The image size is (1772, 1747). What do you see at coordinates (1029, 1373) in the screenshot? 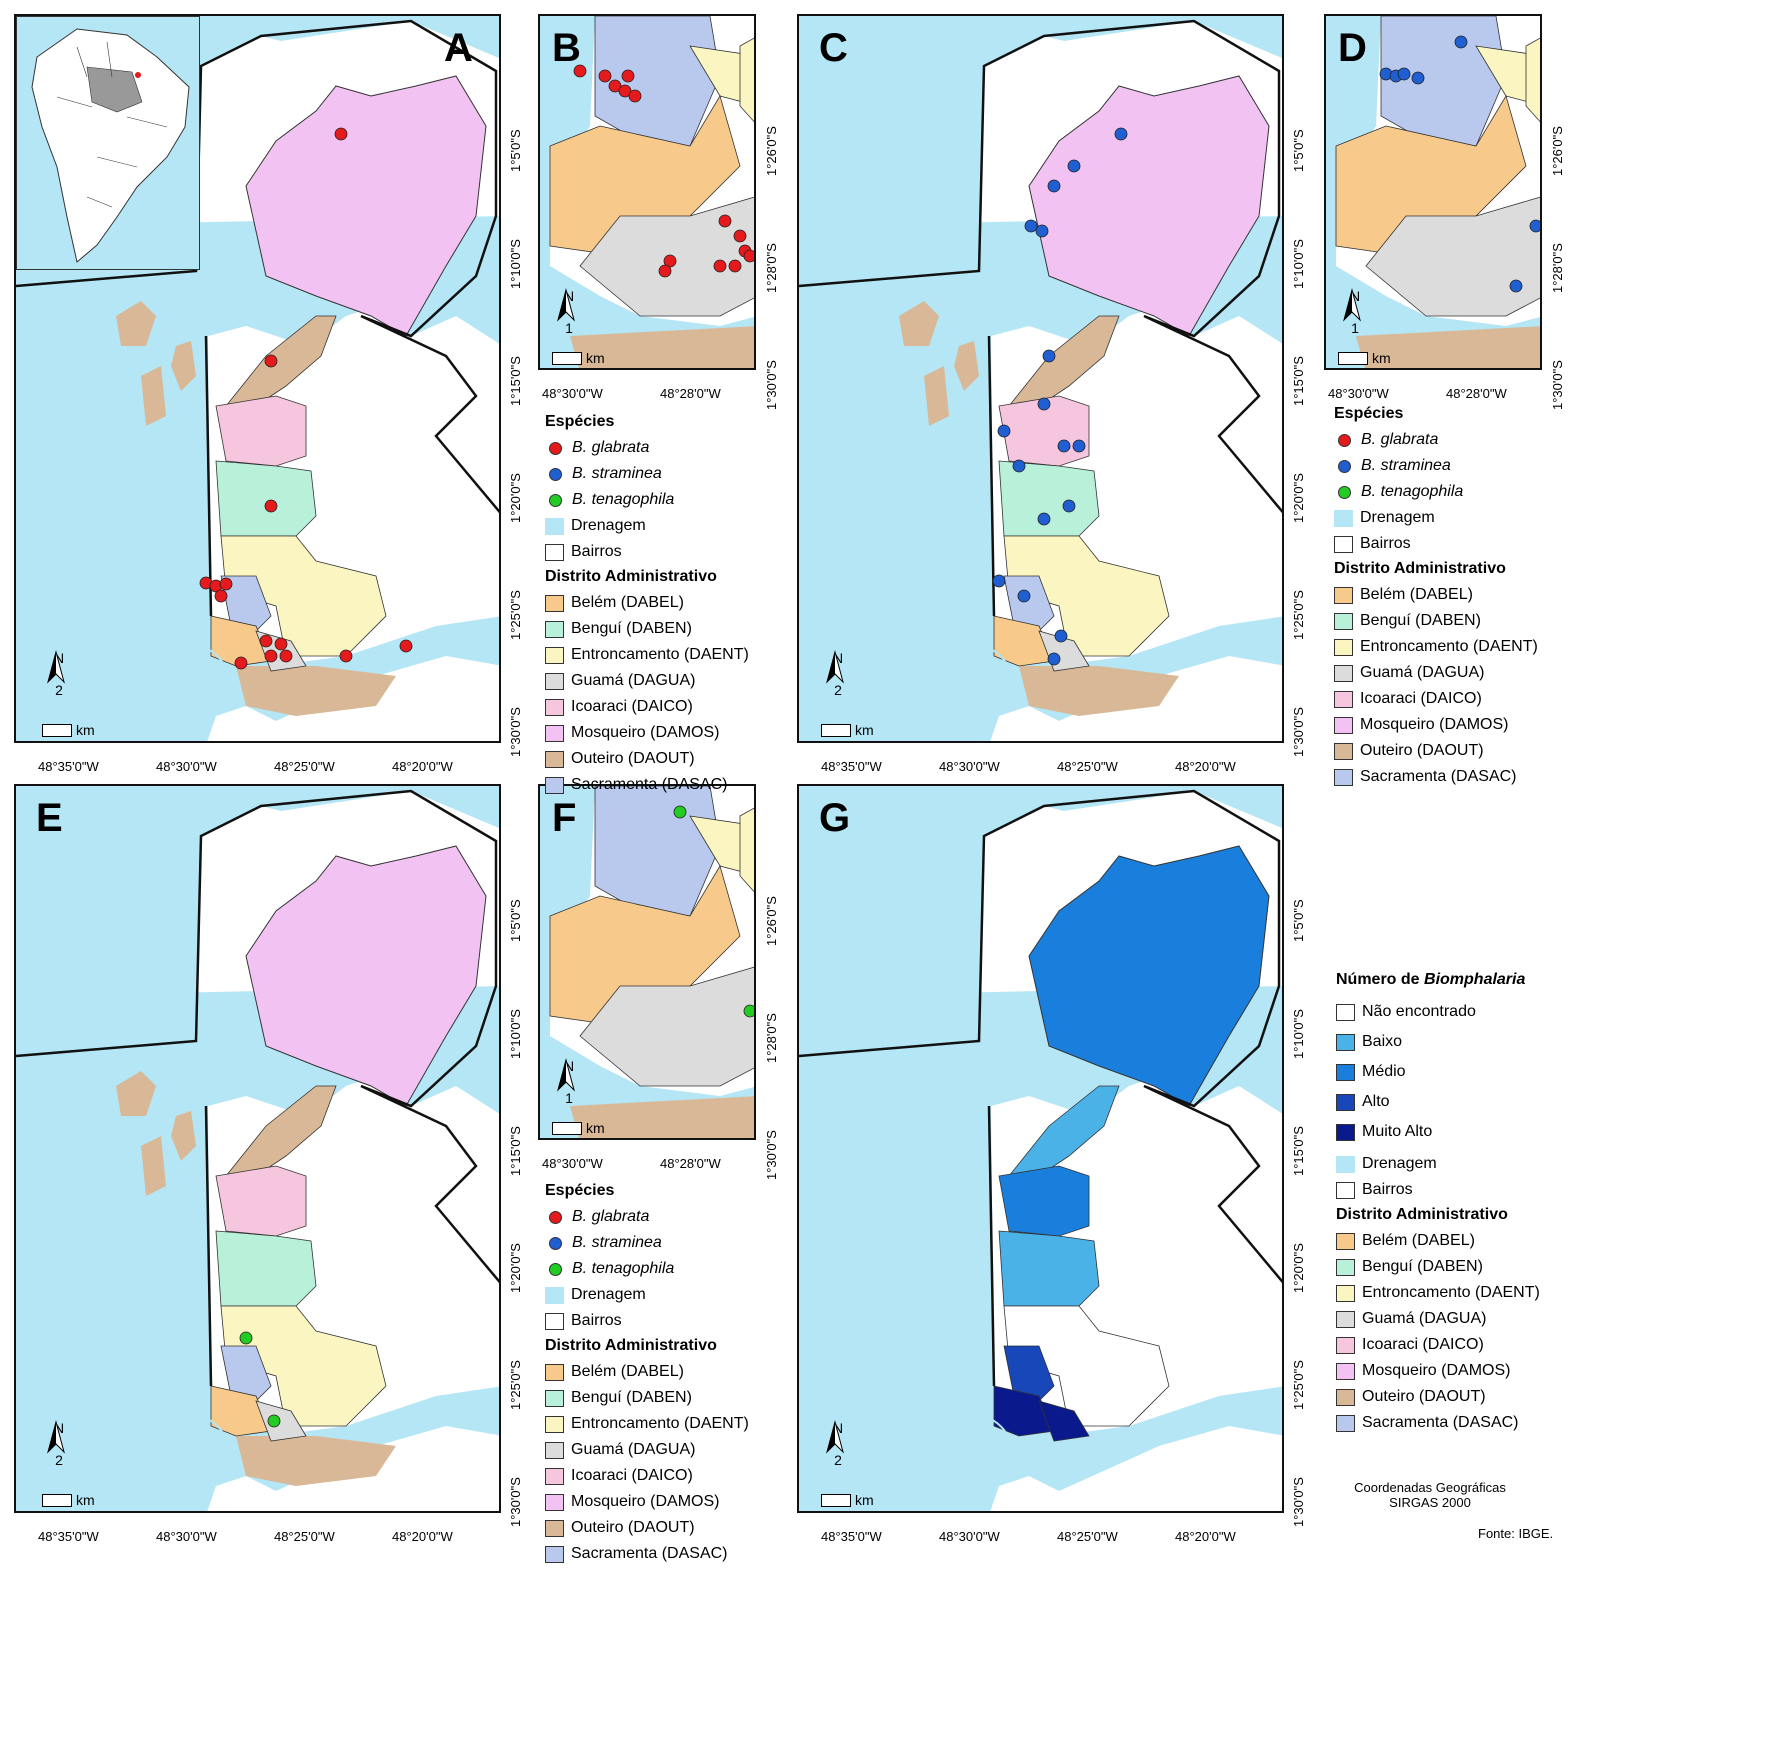
I see `district-sacramenta` at bounding box center [1029, 1373].